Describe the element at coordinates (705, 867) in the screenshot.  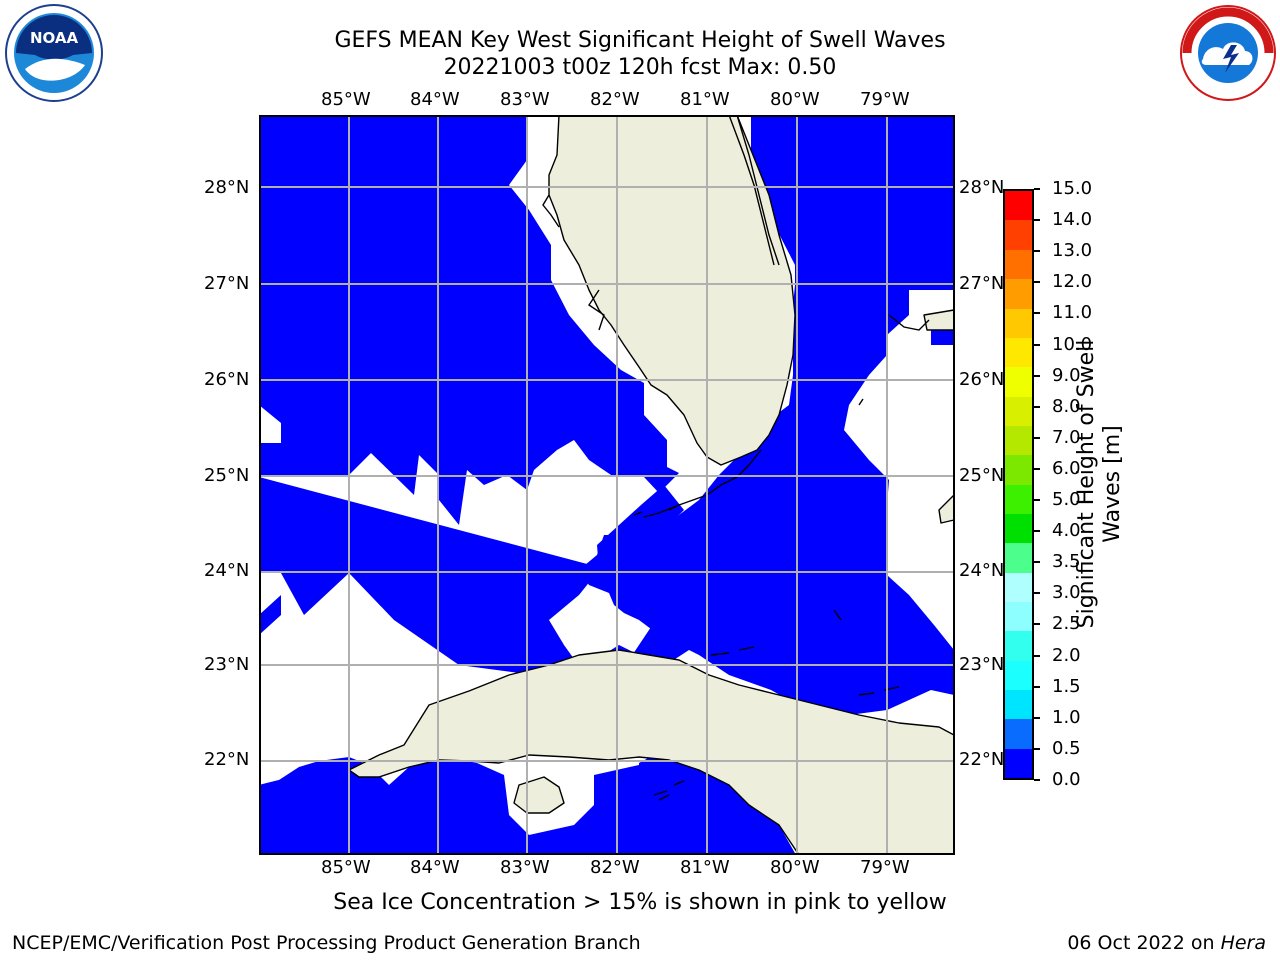
I see `lon-label-bottom: 81°W` at that location.